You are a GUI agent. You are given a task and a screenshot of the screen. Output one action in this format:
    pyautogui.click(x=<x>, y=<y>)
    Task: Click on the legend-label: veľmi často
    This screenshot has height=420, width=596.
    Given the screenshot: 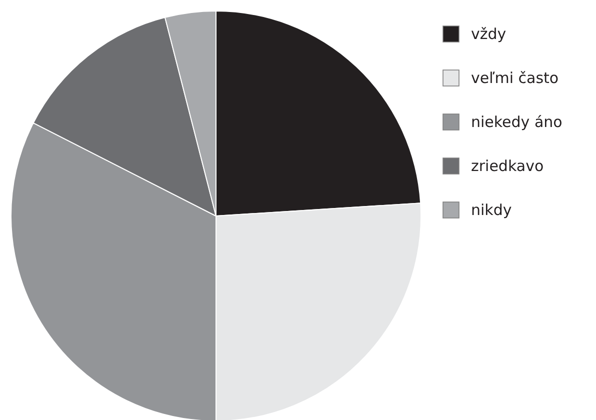 What is the action you would take?
    pyautogui.click(x=515, y=78)
    